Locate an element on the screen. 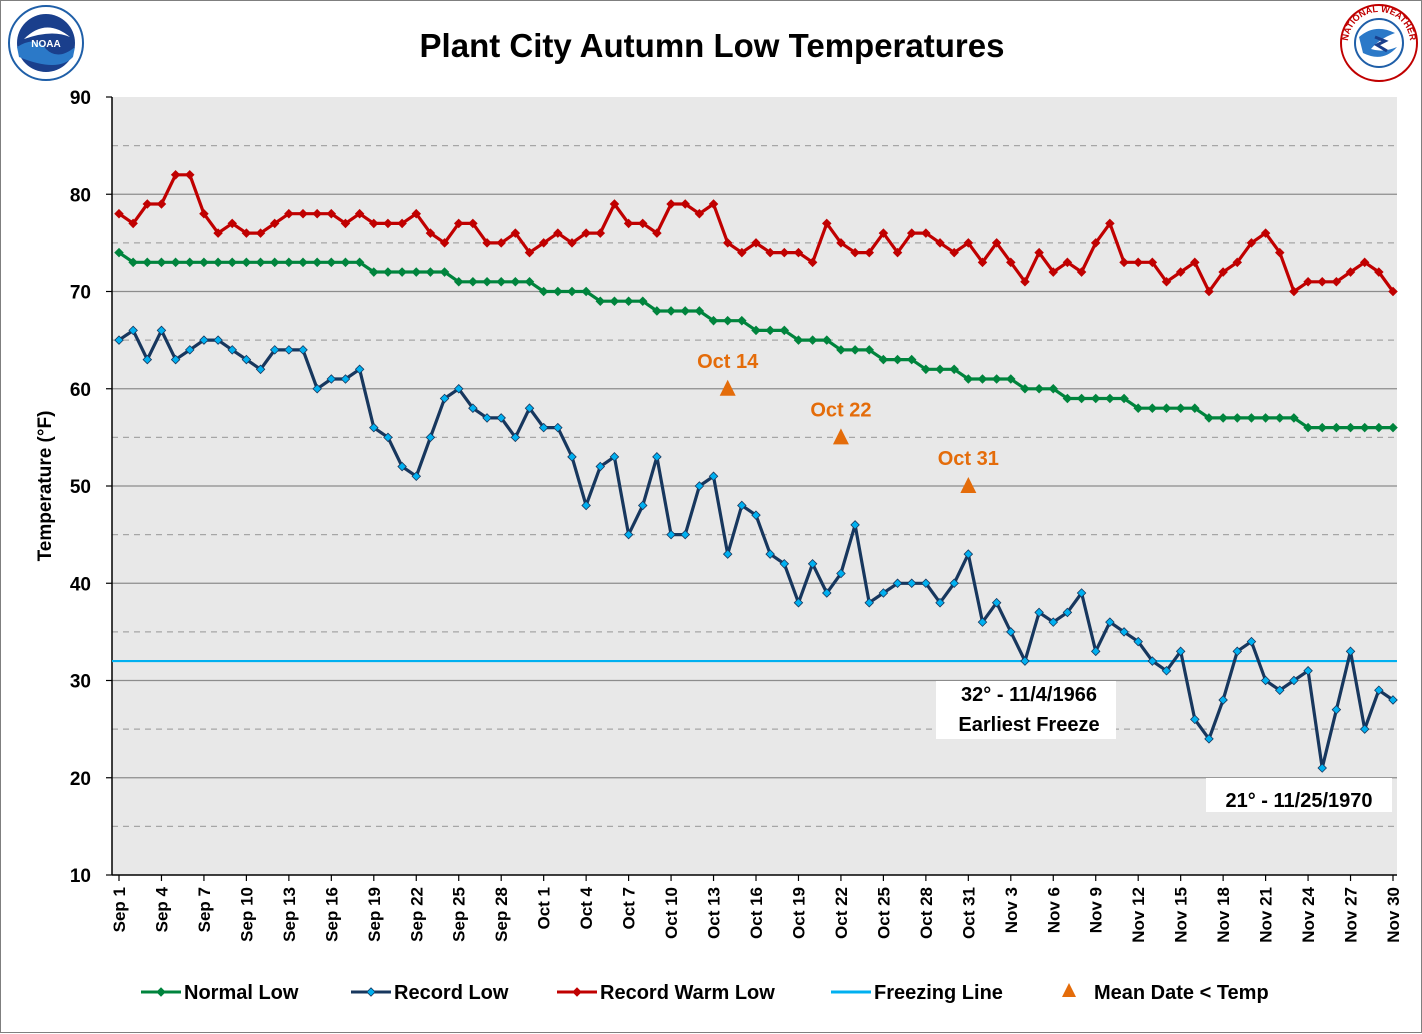 This screenshot has width=1422, height=1034. noaa-logo-text: NOAA is located at coordinates (45, 44).